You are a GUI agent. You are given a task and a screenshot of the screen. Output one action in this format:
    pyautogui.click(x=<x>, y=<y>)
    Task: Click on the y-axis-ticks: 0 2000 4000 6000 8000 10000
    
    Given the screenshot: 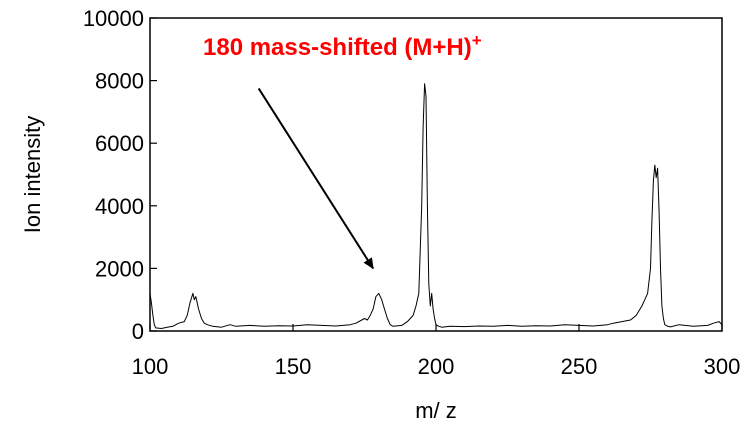 What is the action you would take?
    pyautogui.click(x=120, y=175)
    